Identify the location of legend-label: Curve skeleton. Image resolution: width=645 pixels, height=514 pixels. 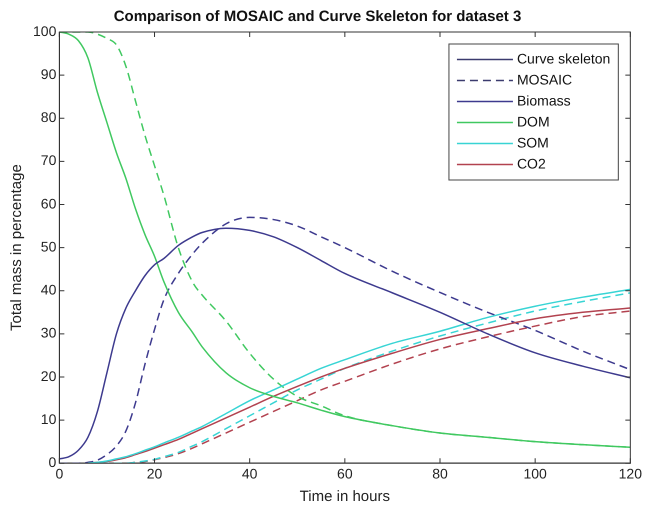
(563, 58).